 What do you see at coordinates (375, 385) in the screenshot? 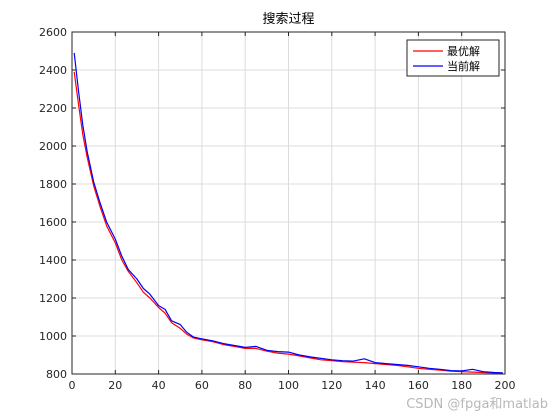
I see `x-tick-label: 140` at bounding box center [375, 385].